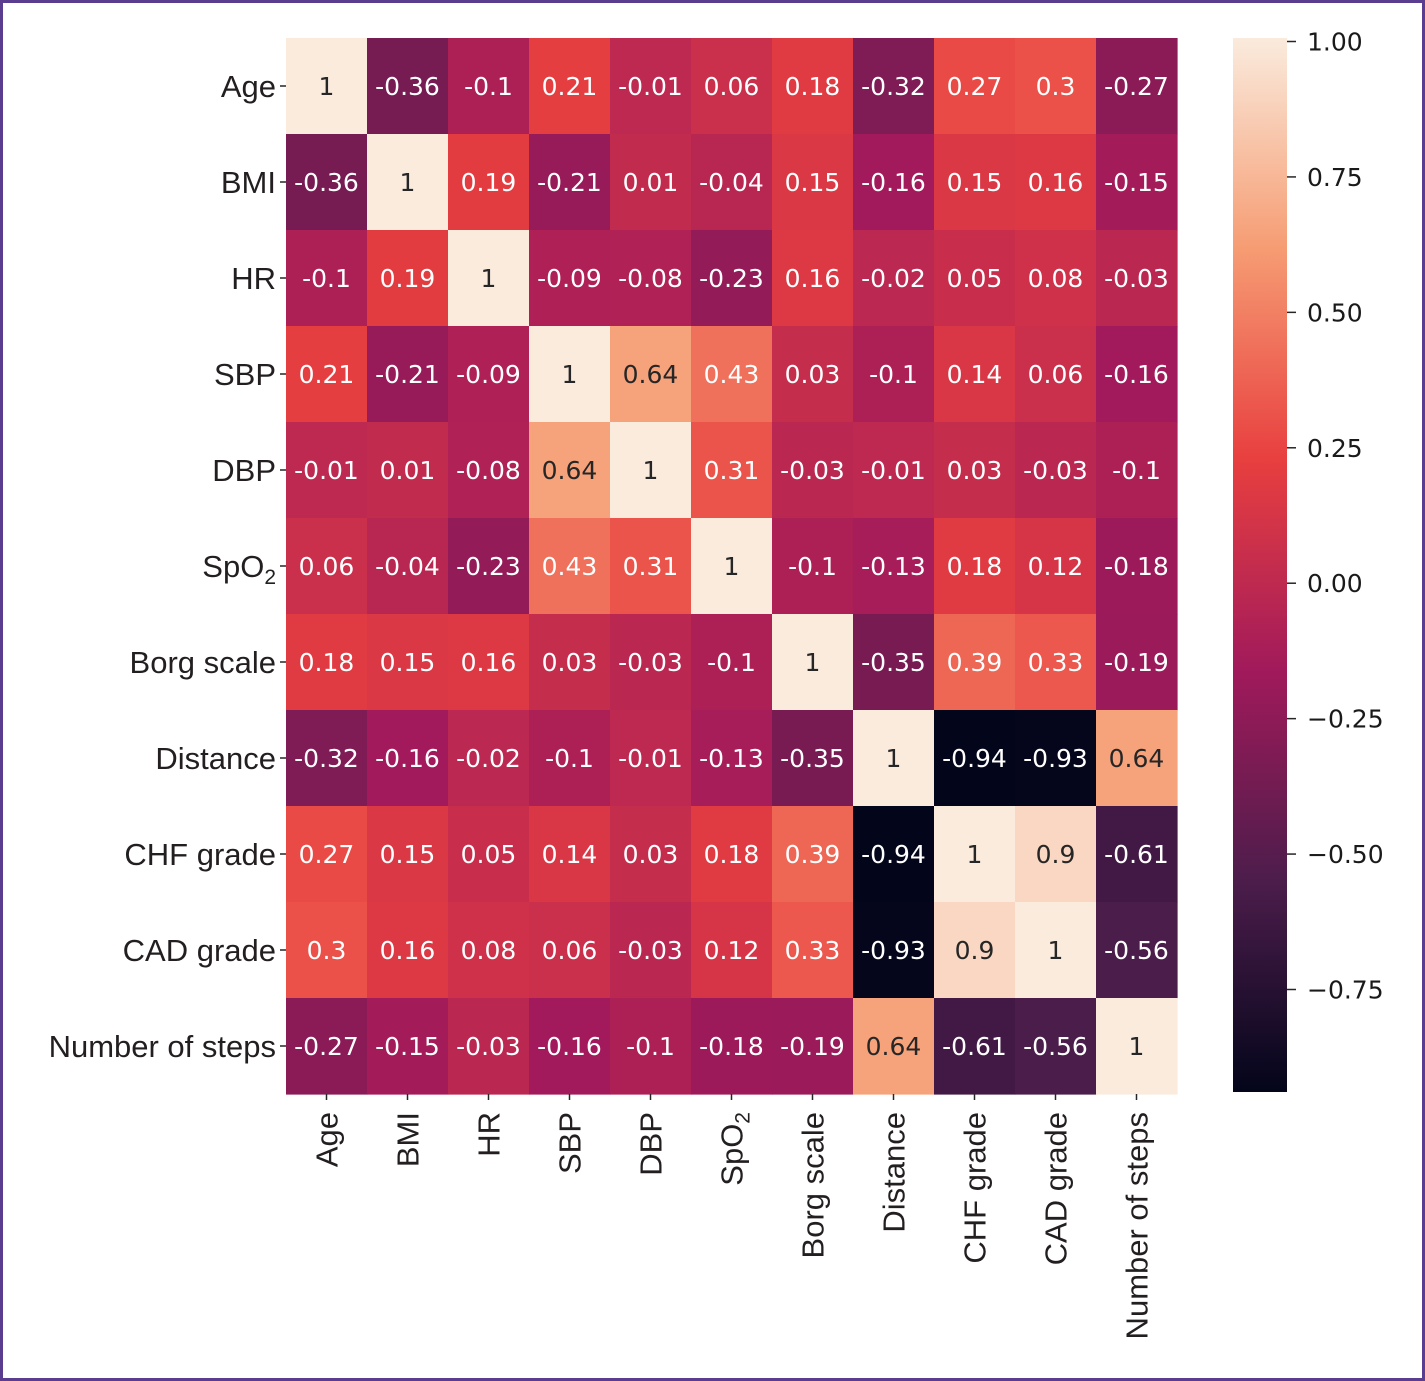 The width and height of the screenshot is (1425, 1381). I want to click on cell-value-label: 0.14, so click(975, 374).